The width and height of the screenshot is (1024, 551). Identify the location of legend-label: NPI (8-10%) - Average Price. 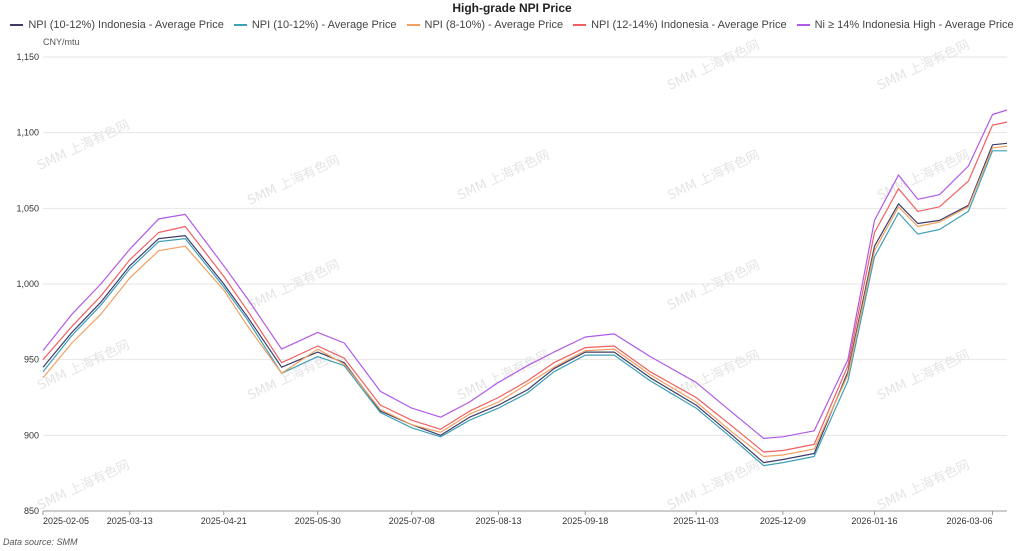
(494, 25).